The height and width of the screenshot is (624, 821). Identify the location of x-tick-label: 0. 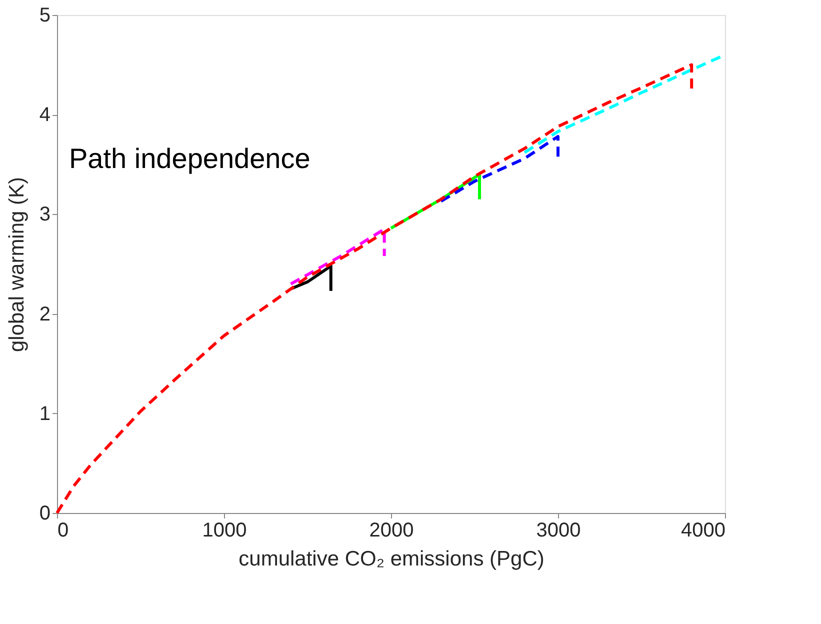
(63, 531).